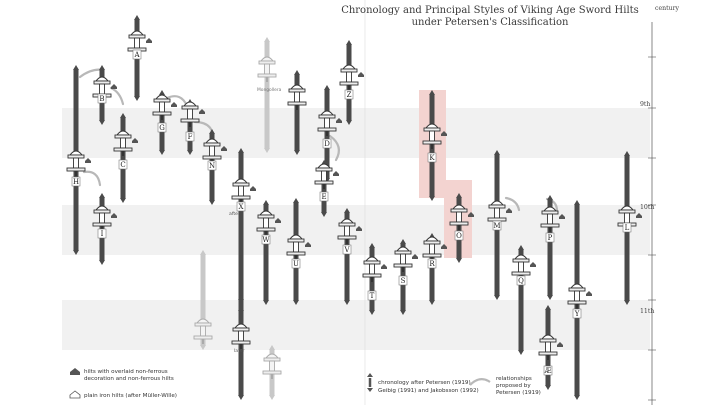 The image size is (720, 405). What do you see at coordinates (324, 162) in the screenshot?
I see `chronology-bar-E-top` at bounding box center [324, 162].